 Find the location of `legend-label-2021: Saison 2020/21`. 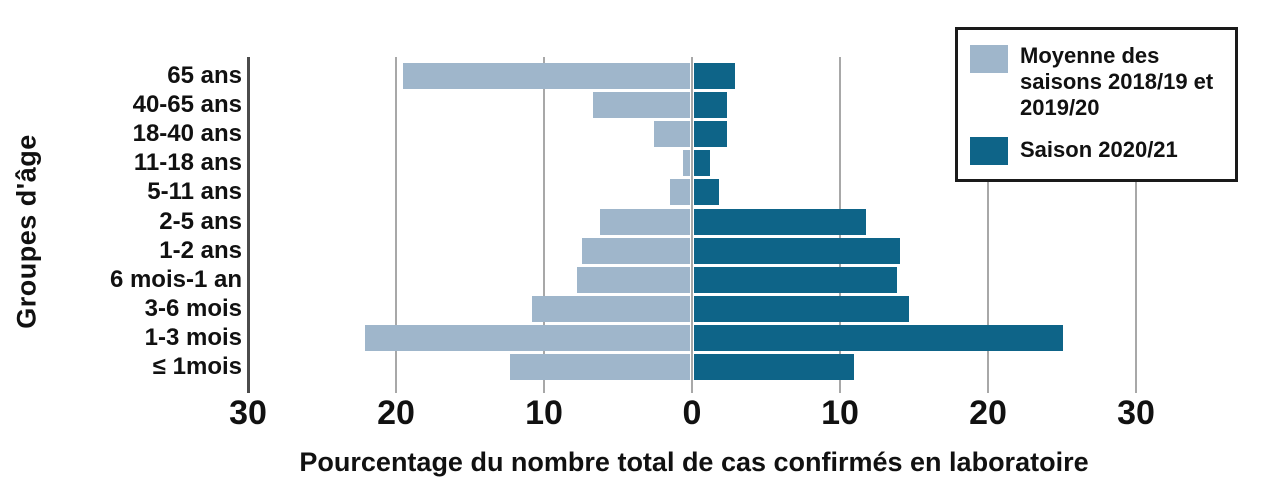

legend-label-2021: Saison 2020/21 is located at coordinates (1099, 149).